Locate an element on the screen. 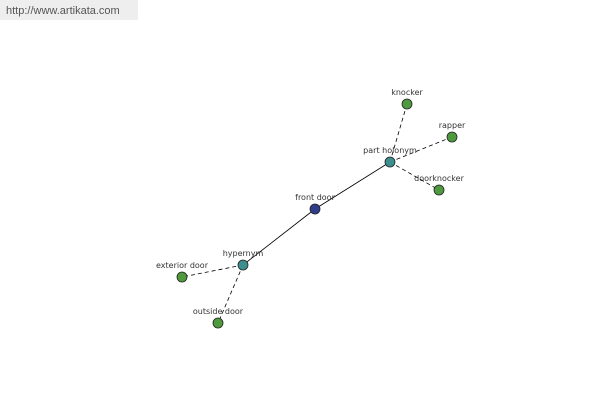  node-label: rapper is located at coordinates (452, 125).